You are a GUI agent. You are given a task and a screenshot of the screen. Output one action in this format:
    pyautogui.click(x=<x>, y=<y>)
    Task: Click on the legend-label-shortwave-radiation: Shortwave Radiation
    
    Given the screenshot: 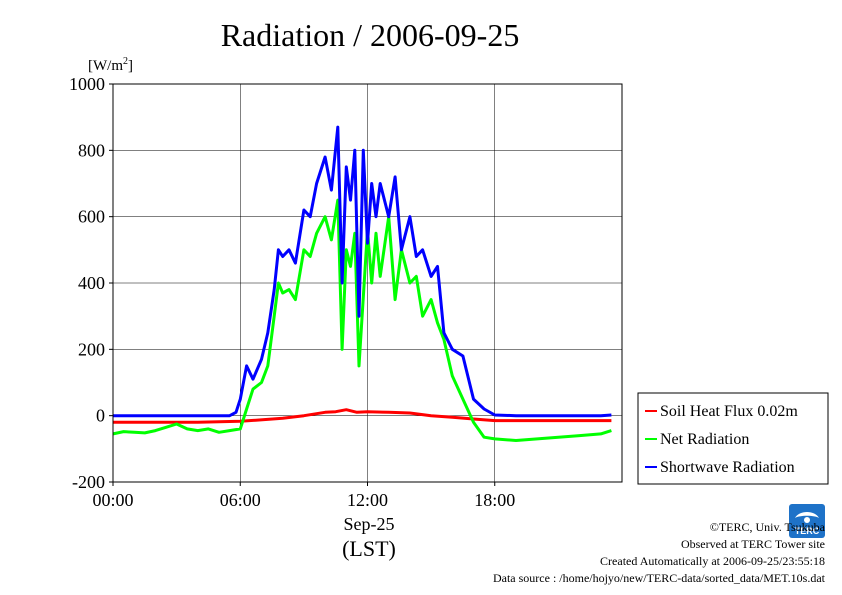 What is the action you would take?
    pyautogui.click(x=727, y=467)
    